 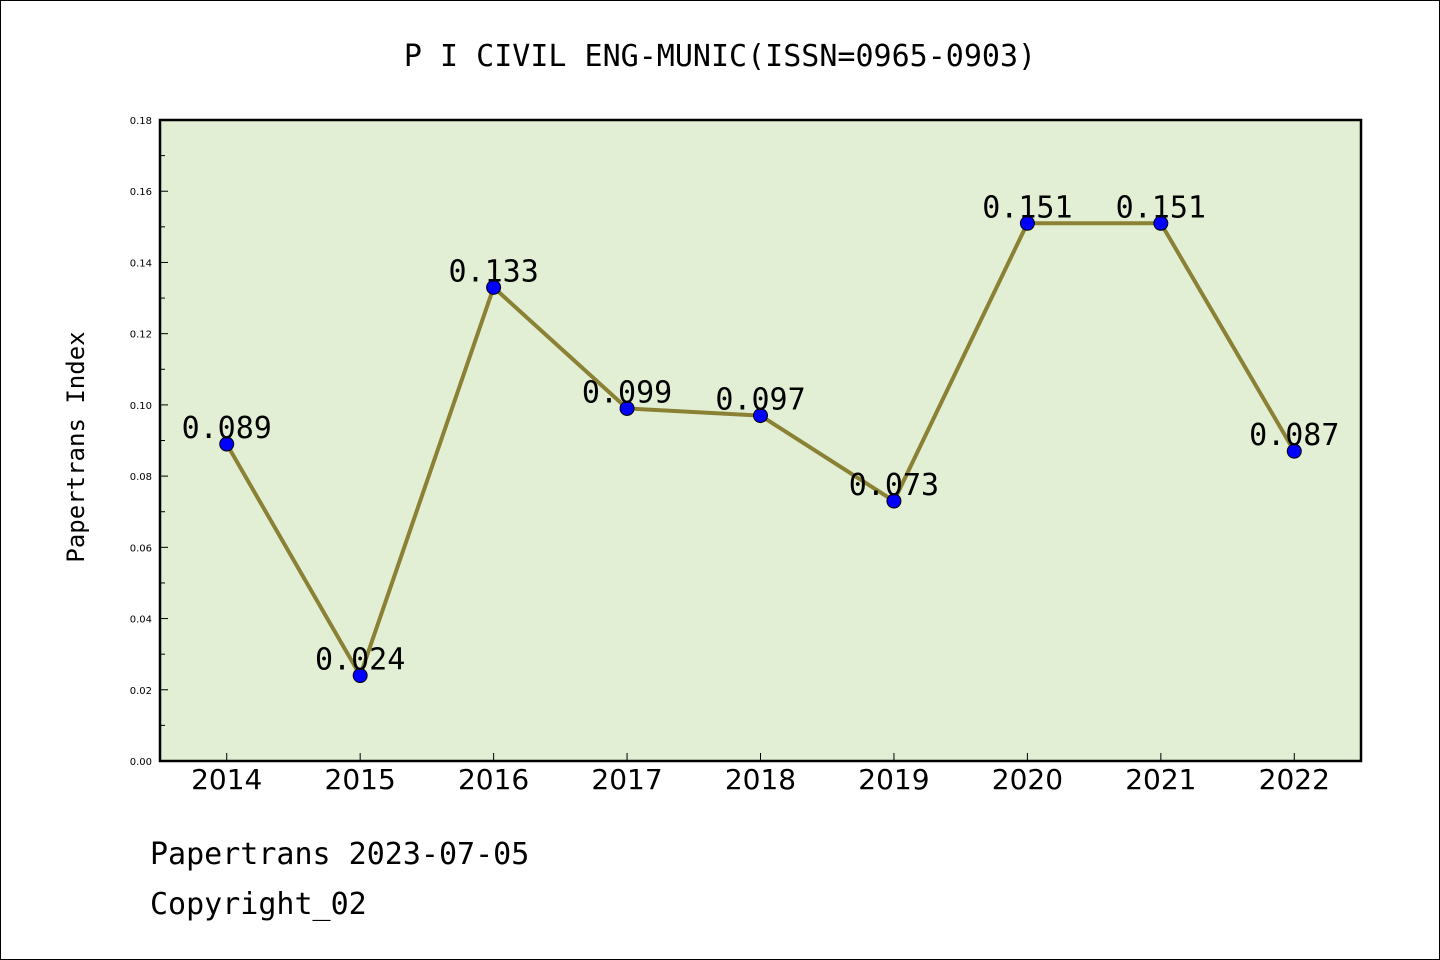 What do you see at coordinates (894, 485) in the screenshot?
I see `data-label: 0.073` at bounding box center [894, 485].